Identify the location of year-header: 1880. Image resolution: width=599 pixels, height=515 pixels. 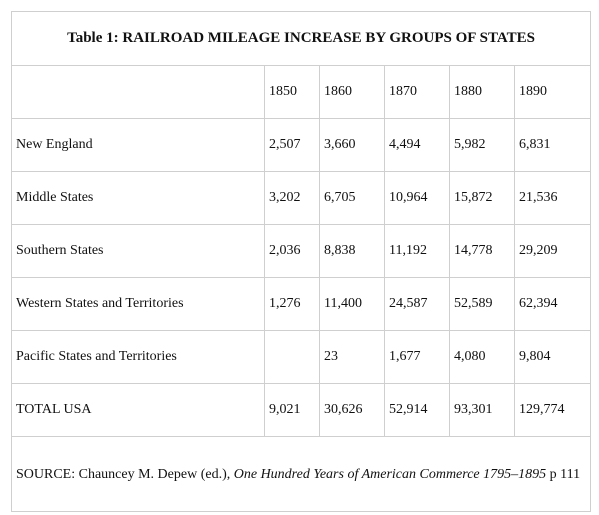
(482, 92).